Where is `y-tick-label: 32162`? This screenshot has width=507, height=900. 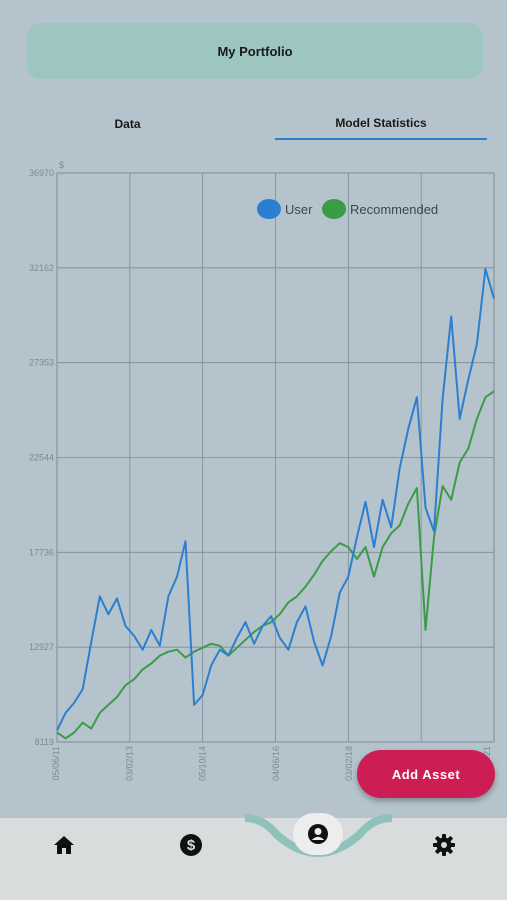 y-tick-label: 32162 is located at coordinates (41, 268).